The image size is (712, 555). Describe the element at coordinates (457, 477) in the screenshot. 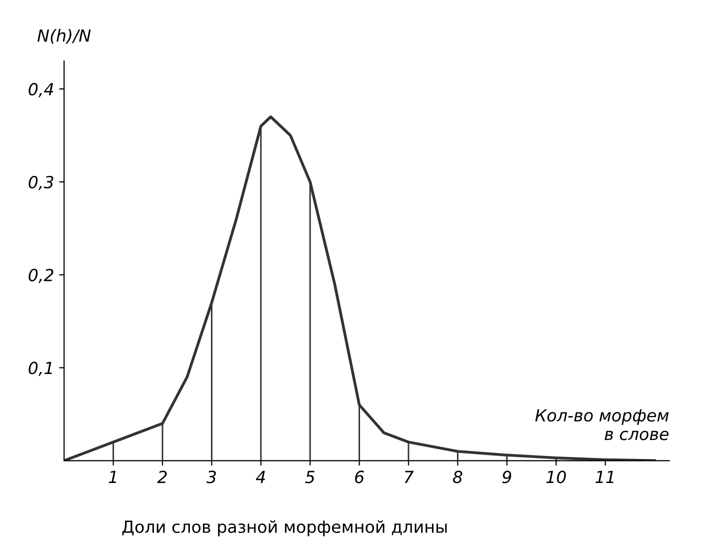

I see `x-tick-label: 8` at that location.